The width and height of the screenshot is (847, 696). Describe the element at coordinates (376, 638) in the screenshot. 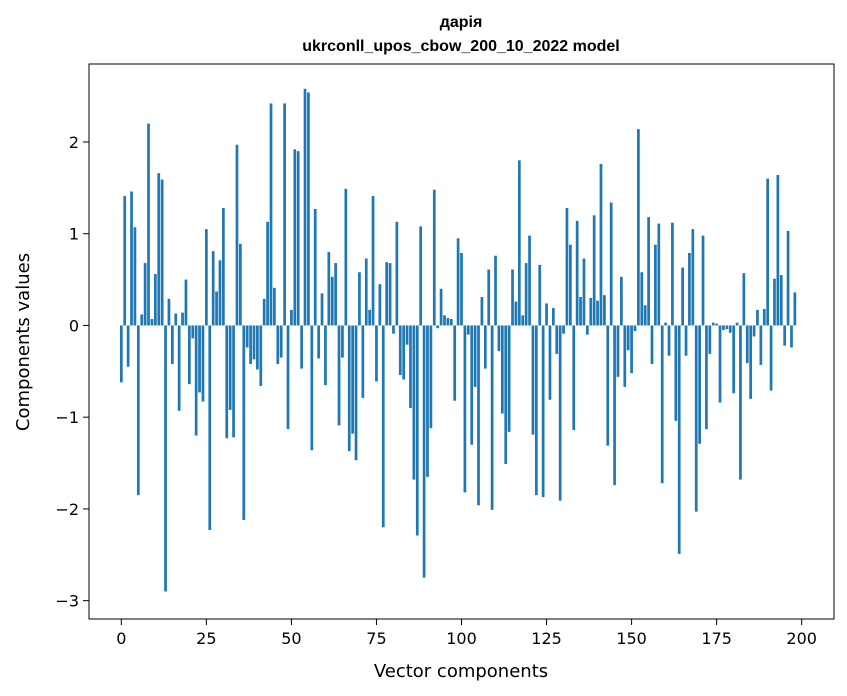

I see `x-tick-label-3: 75` at that location.